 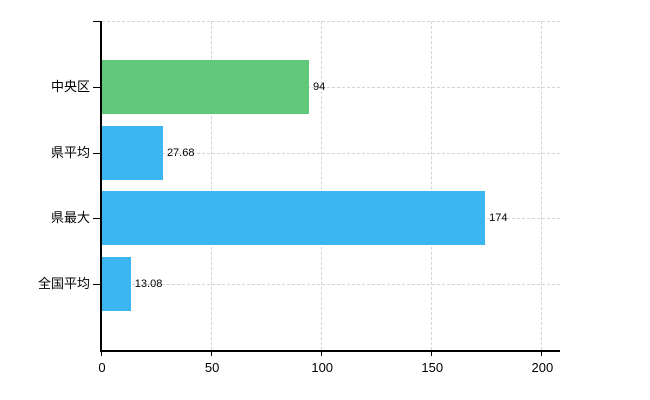 What do you see at coordinates (70, 152) in the screenshot?
I see `category-label-1: 県平均` at bounding box center [70, 152].